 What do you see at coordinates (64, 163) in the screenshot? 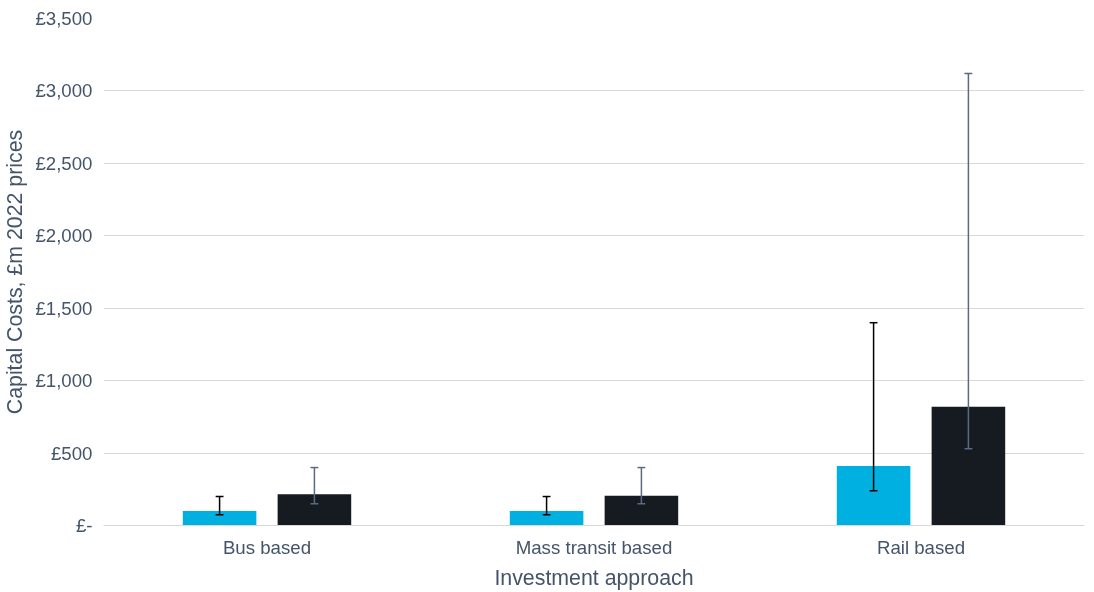
I see `y-tick-label: £2,500` at bounding box center [64, 163].